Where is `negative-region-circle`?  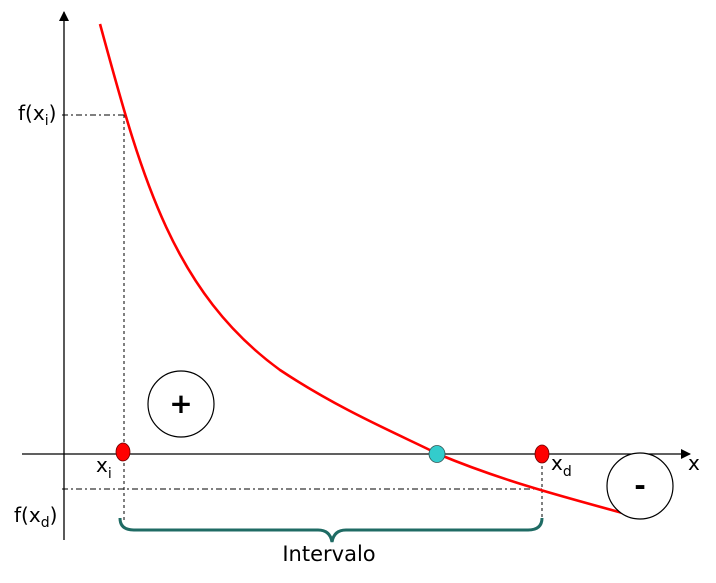 negative-region-circle is located at coordinates (640, 486).